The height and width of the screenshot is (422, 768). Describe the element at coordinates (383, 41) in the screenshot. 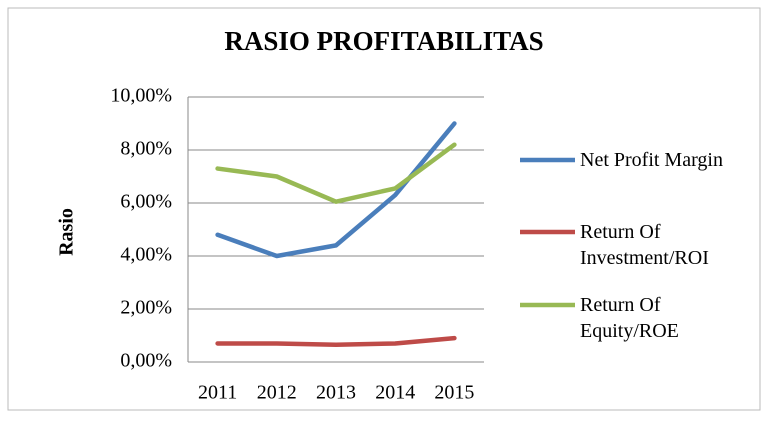

I see `chart-title: RASIO PROFITABILITAS` at that location.